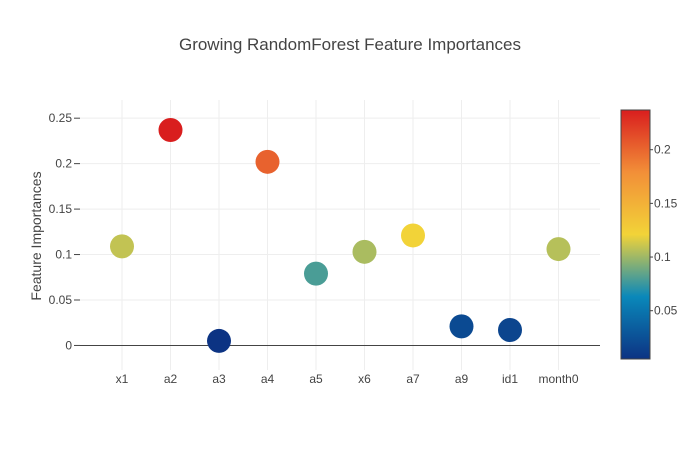 This screenshot has width=700, height=450. Describe the element at coordinates (664, 230) in the screenshot. I see `colorbar-ticks: 0.05 0.1 0.15 0.2` at that location.